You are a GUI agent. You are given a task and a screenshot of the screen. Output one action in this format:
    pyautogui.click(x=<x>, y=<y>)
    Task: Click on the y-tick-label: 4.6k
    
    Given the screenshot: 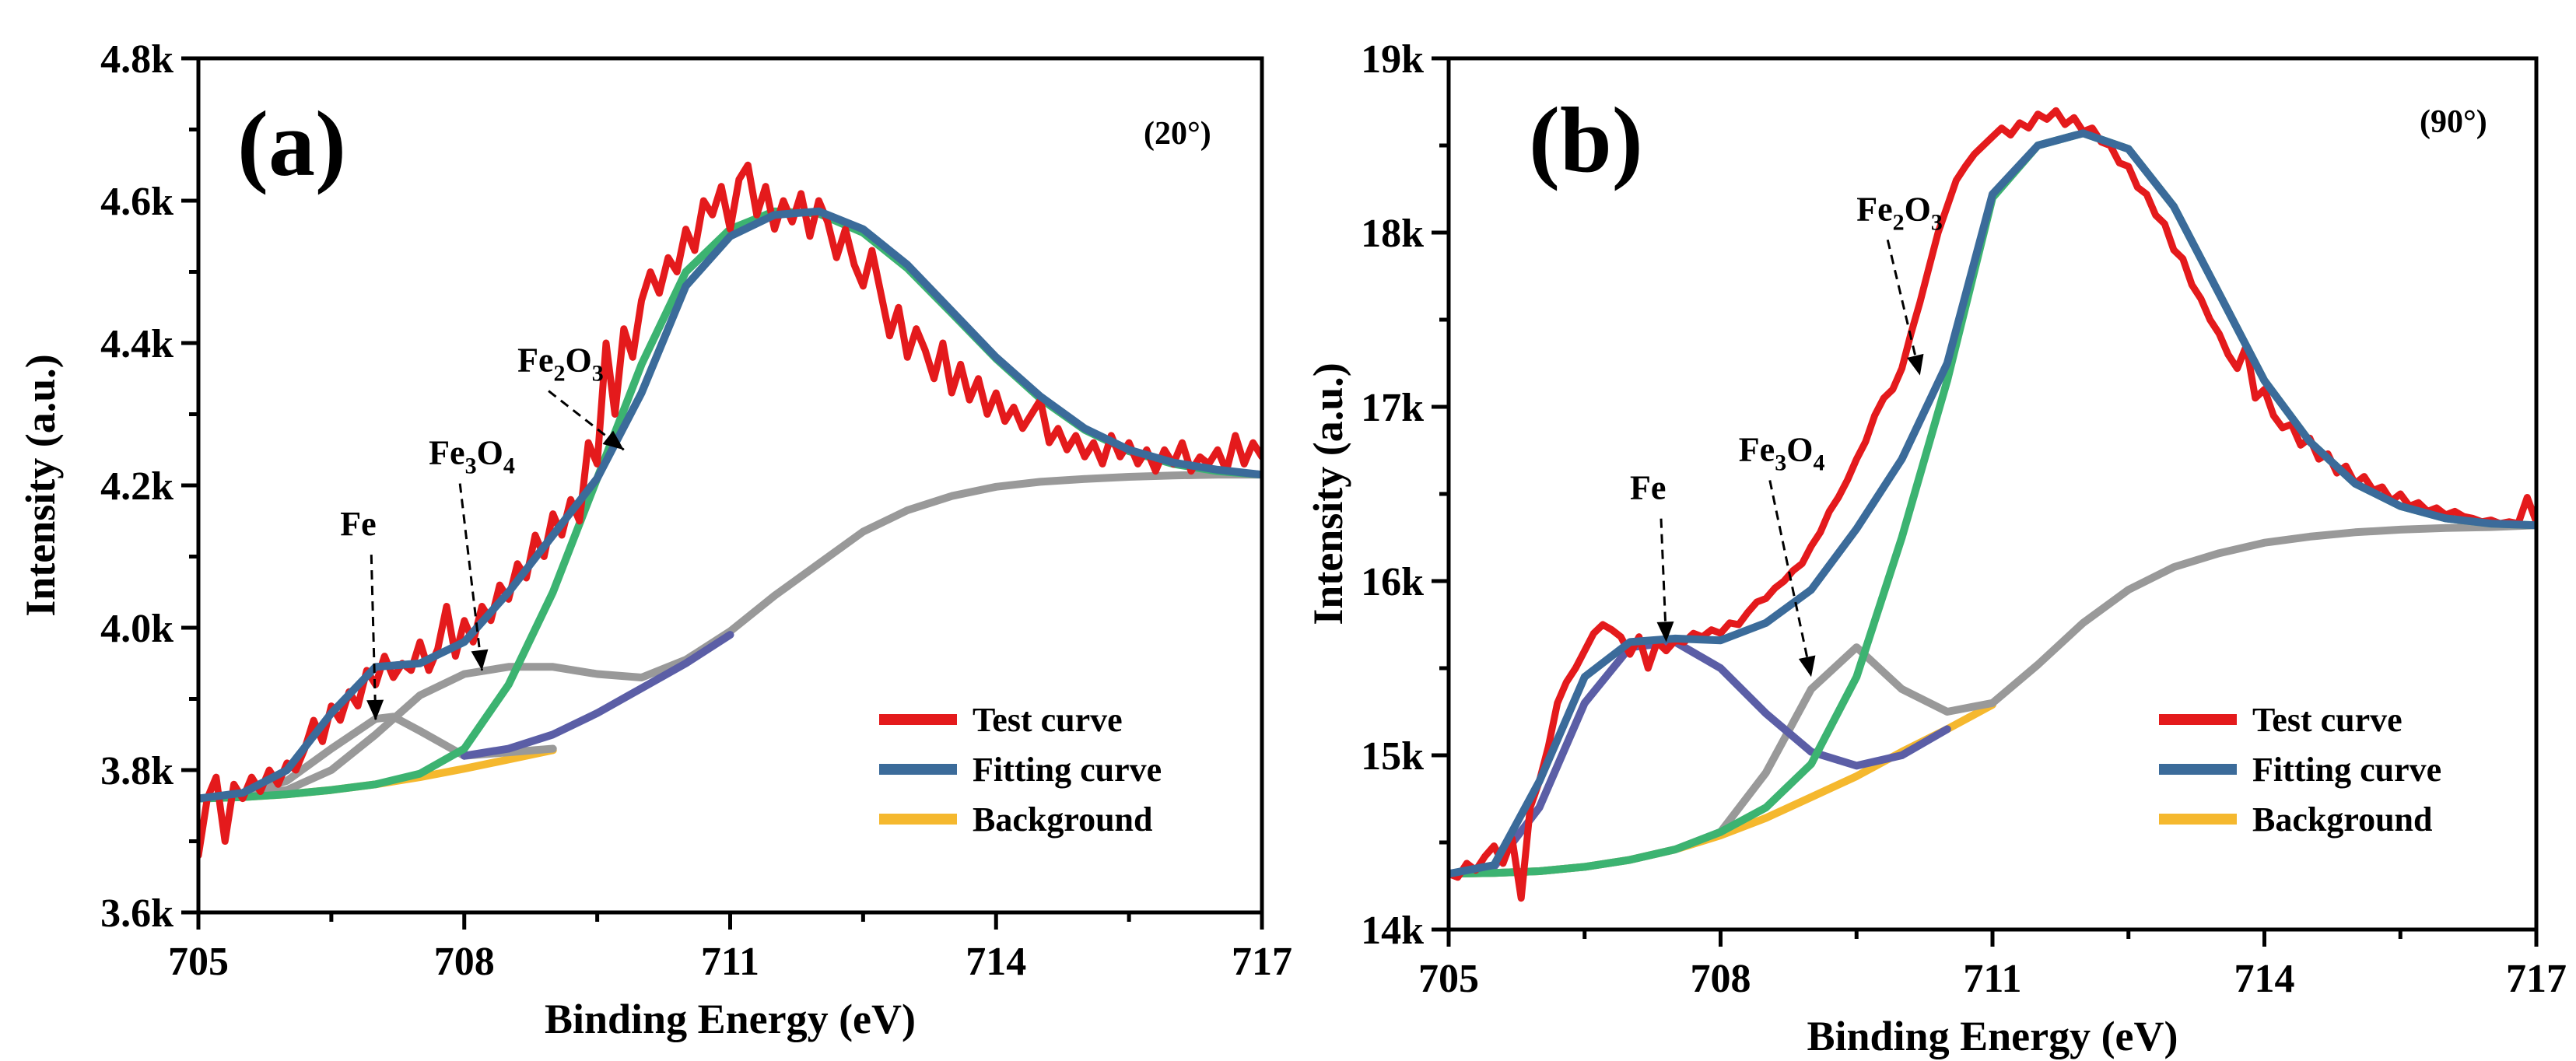 What is the action you would take?
    pyautogui.click(x=136, y=202)
    